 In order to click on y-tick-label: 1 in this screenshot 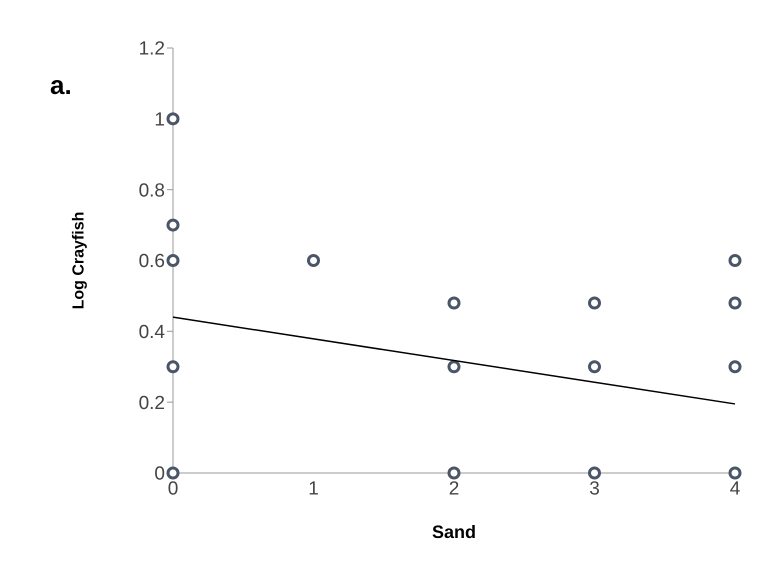, I will do `click(159, 120)`.